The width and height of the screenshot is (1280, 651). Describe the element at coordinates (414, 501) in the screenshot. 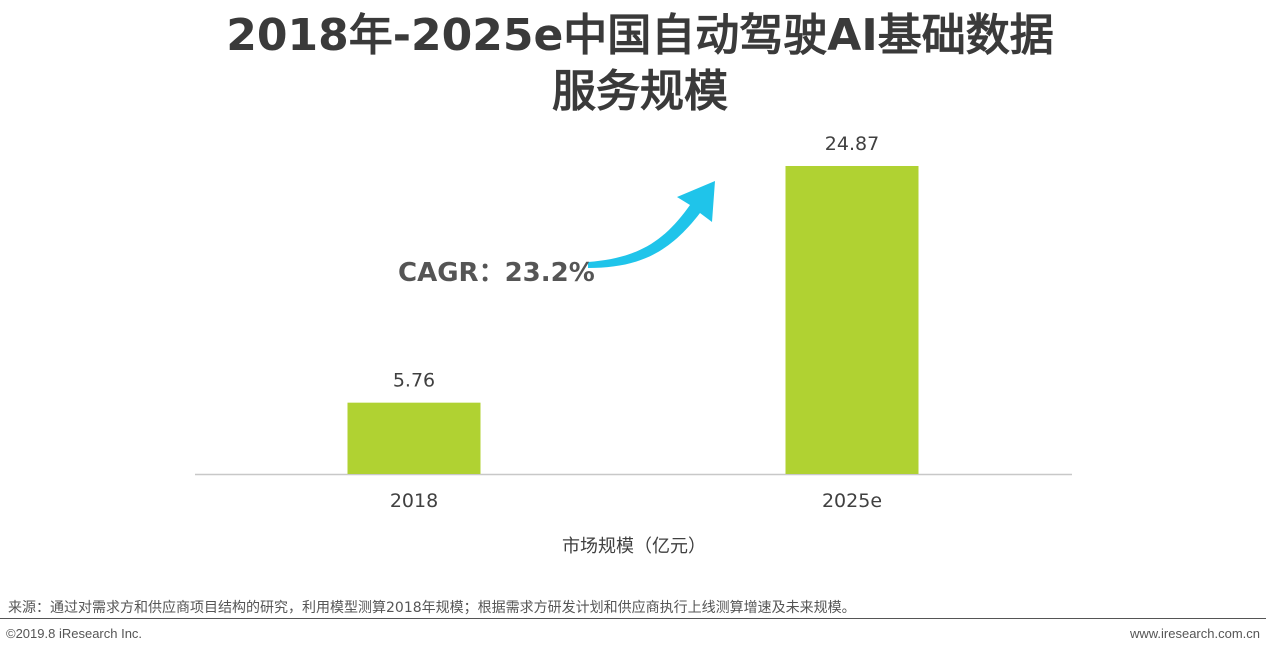

I see `x-tick-label-2018: 2018` at that location.